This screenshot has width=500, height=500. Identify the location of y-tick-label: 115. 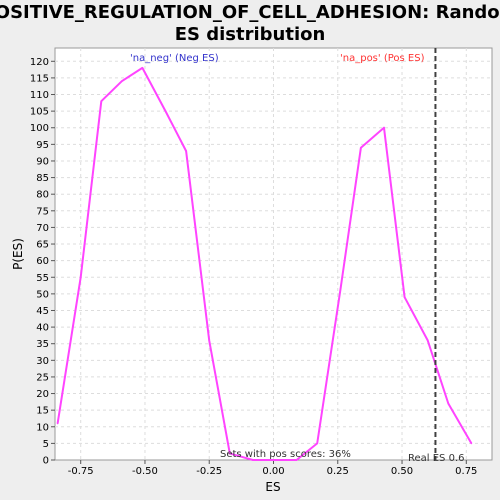
(39, 78).